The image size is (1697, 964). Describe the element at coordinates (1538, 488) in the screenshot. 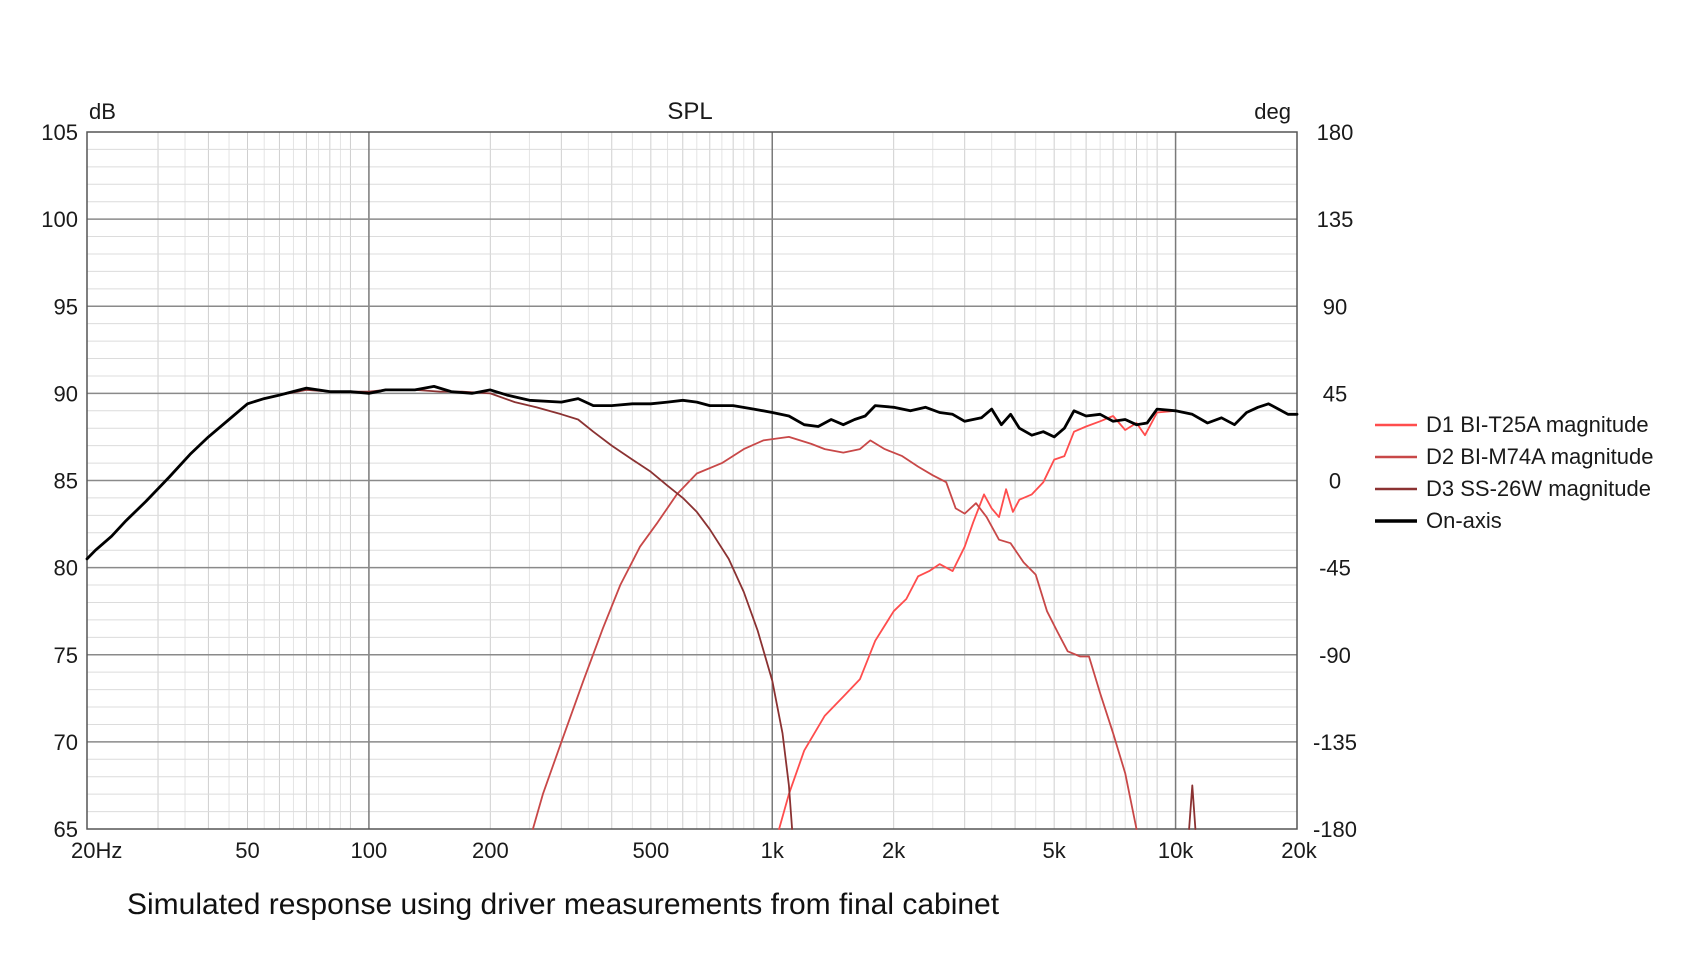

I see `legend-entry: D3 SS-26W magnitude` at that location.